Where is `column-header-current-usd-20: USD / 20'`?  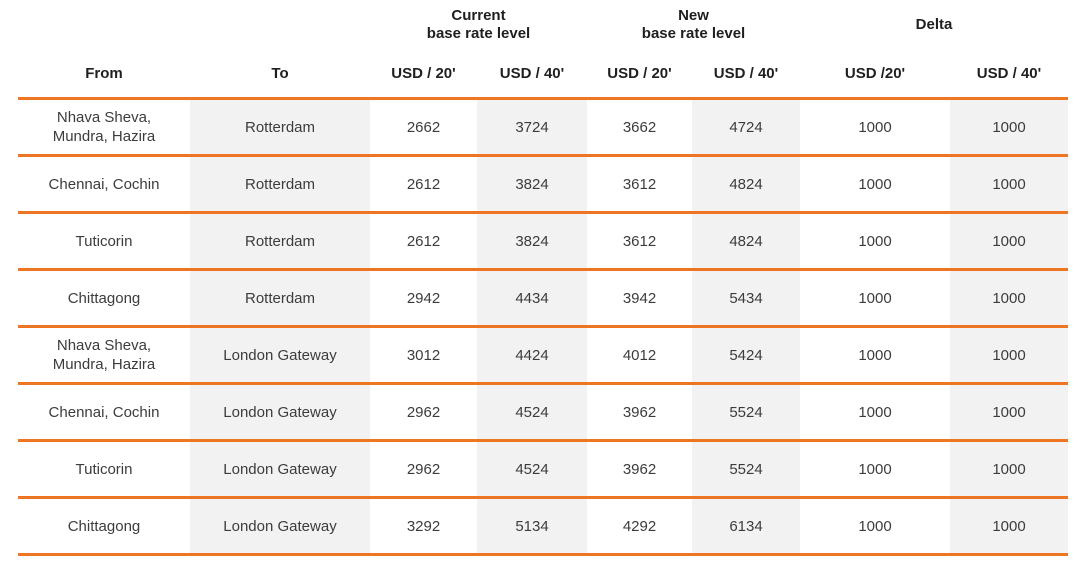 column-header-current-usd-20: USD / 20' is located at coordinates (423, 73).